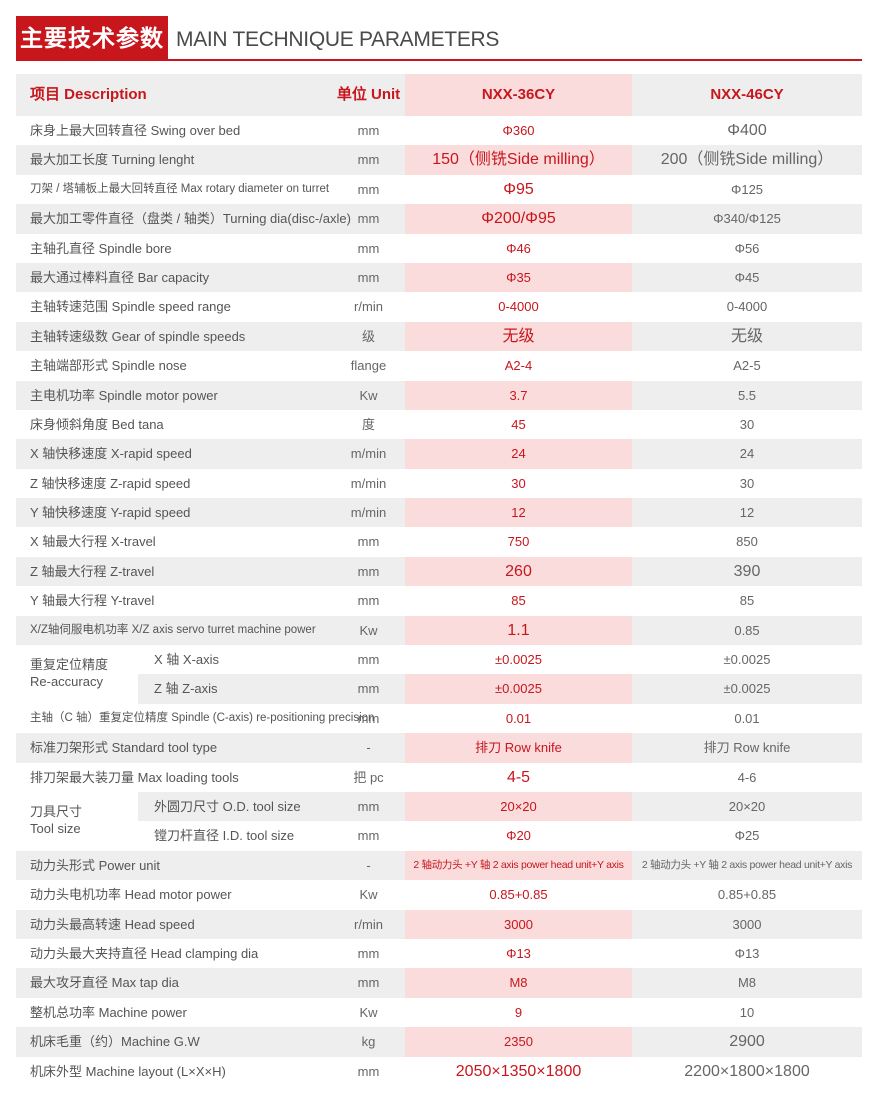 The height and width of the screenshot is (1096, 880). What do you see at coordinates (368, 1042) in the screenshot?
I see `row-unit: kg` at bounding box center [368, 1042].